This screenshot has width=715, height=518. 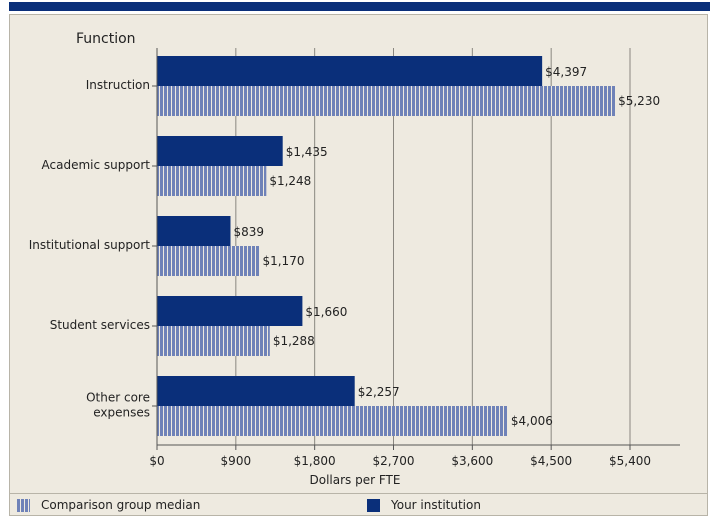 I want to click on data-label: $4,006, so click(x=532, y=421).